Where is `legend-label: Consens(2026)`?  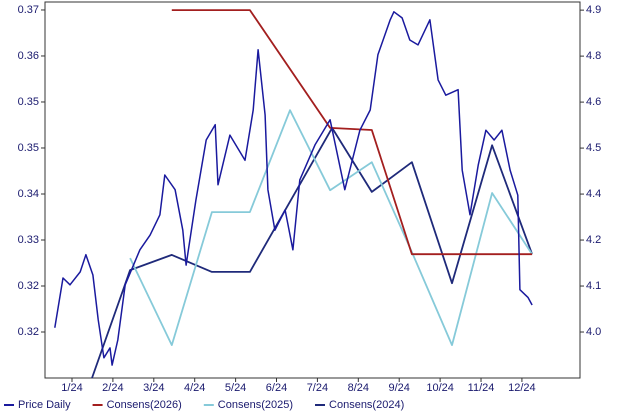
legend-label: Consens(2026) is located at coordinates (144, 405).